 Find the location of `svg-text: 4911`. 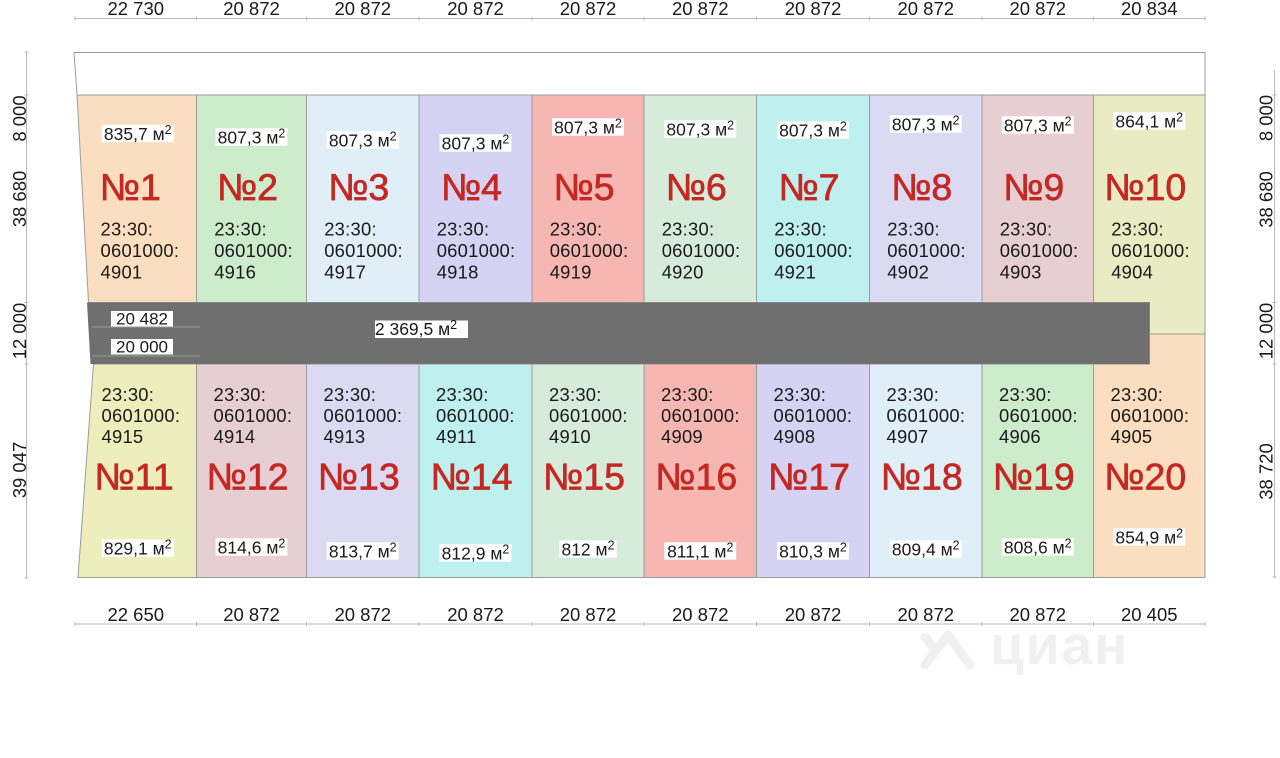

svg-text: 4911 is located at coordinates (456, 436).